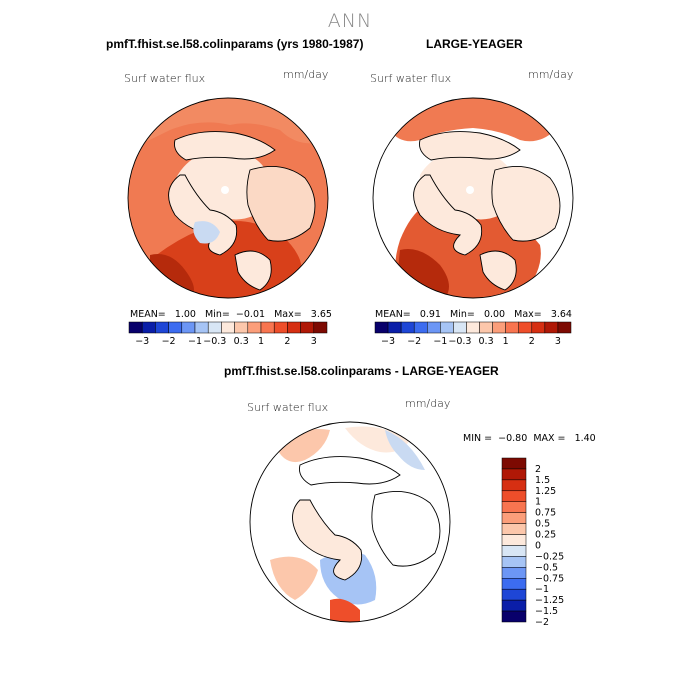 The image size is (700, 700). What do you see at coordinates (281, 203) in the screenshot?
I see `map-1-greenland` at bounding box center [281, 203].